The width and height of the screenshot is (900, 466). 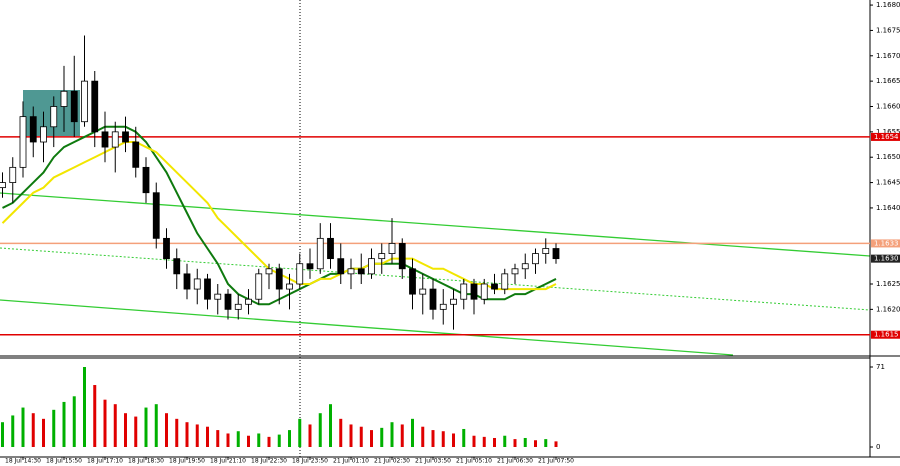 What do you see at coordinates (888, 30) in the screenshot?
I see `y-tick-label: 1.1675` at bounding box center [888, 30].